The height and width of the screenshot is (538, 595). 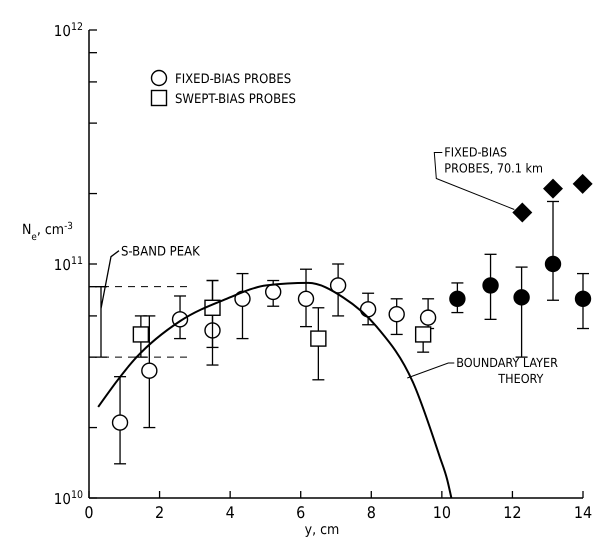 What do you see at coordinates (301, 512) in the screenshot?
I see `x-tick-label: 6` at bounding box center [301, 512].